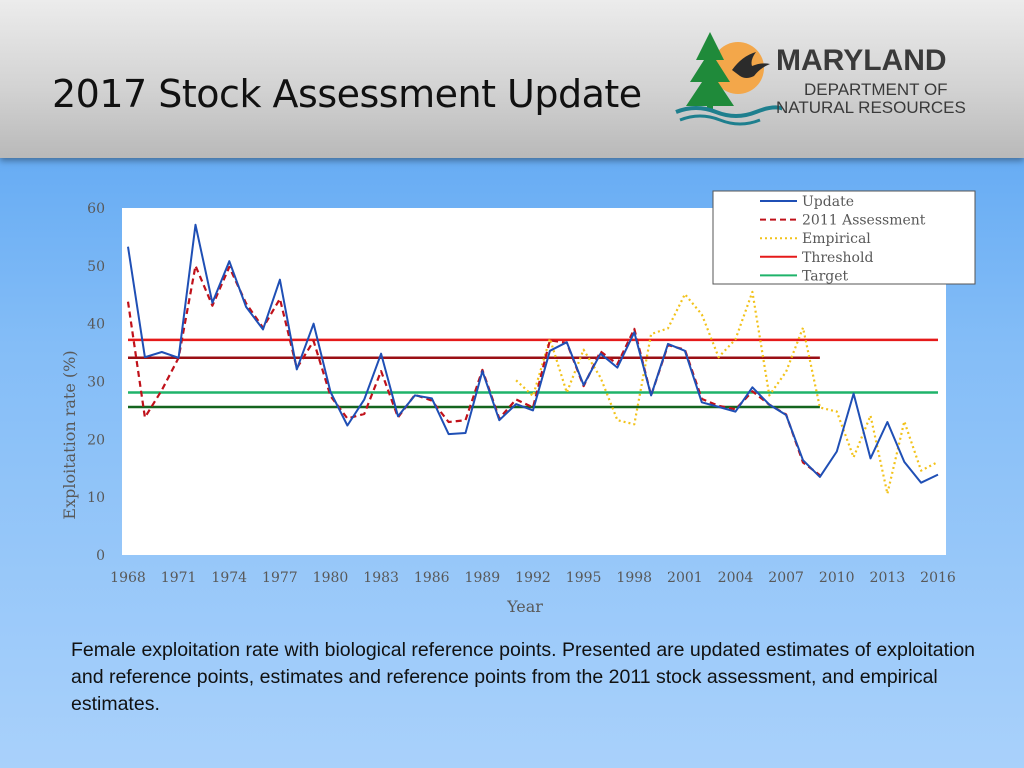 The width and height of the screenshot is (1024, 768). What do you see at coordinates (736, 578) in the screenshot?
I see `x-tick-label: 2004` at bounding box center [736, 578].